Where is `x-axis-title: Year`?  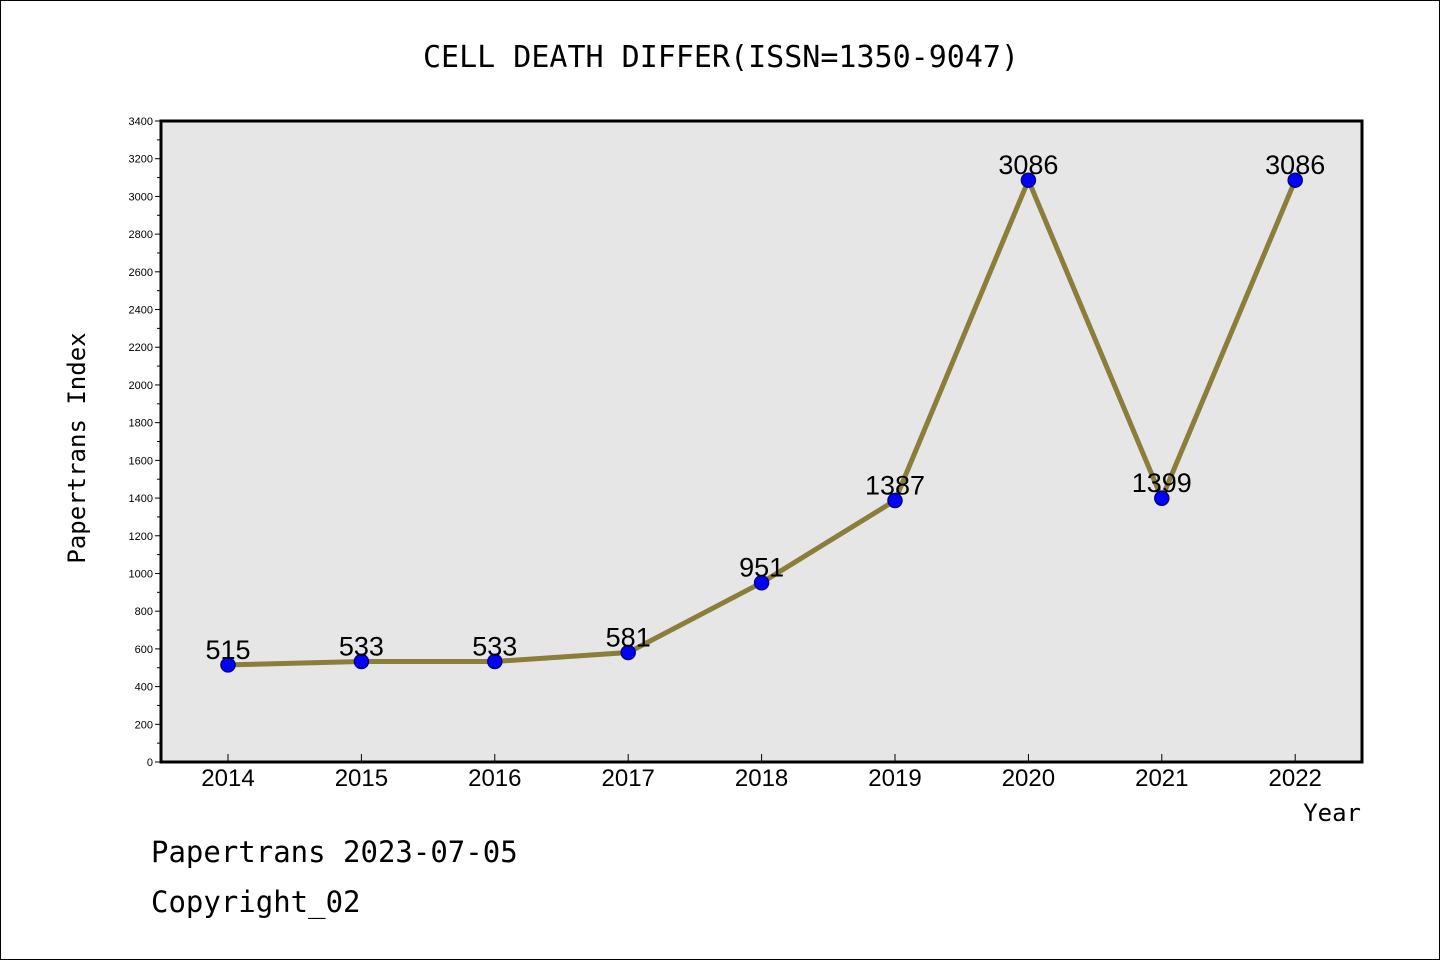 x-axis-title: Year is located at coordinates (1332, 813).